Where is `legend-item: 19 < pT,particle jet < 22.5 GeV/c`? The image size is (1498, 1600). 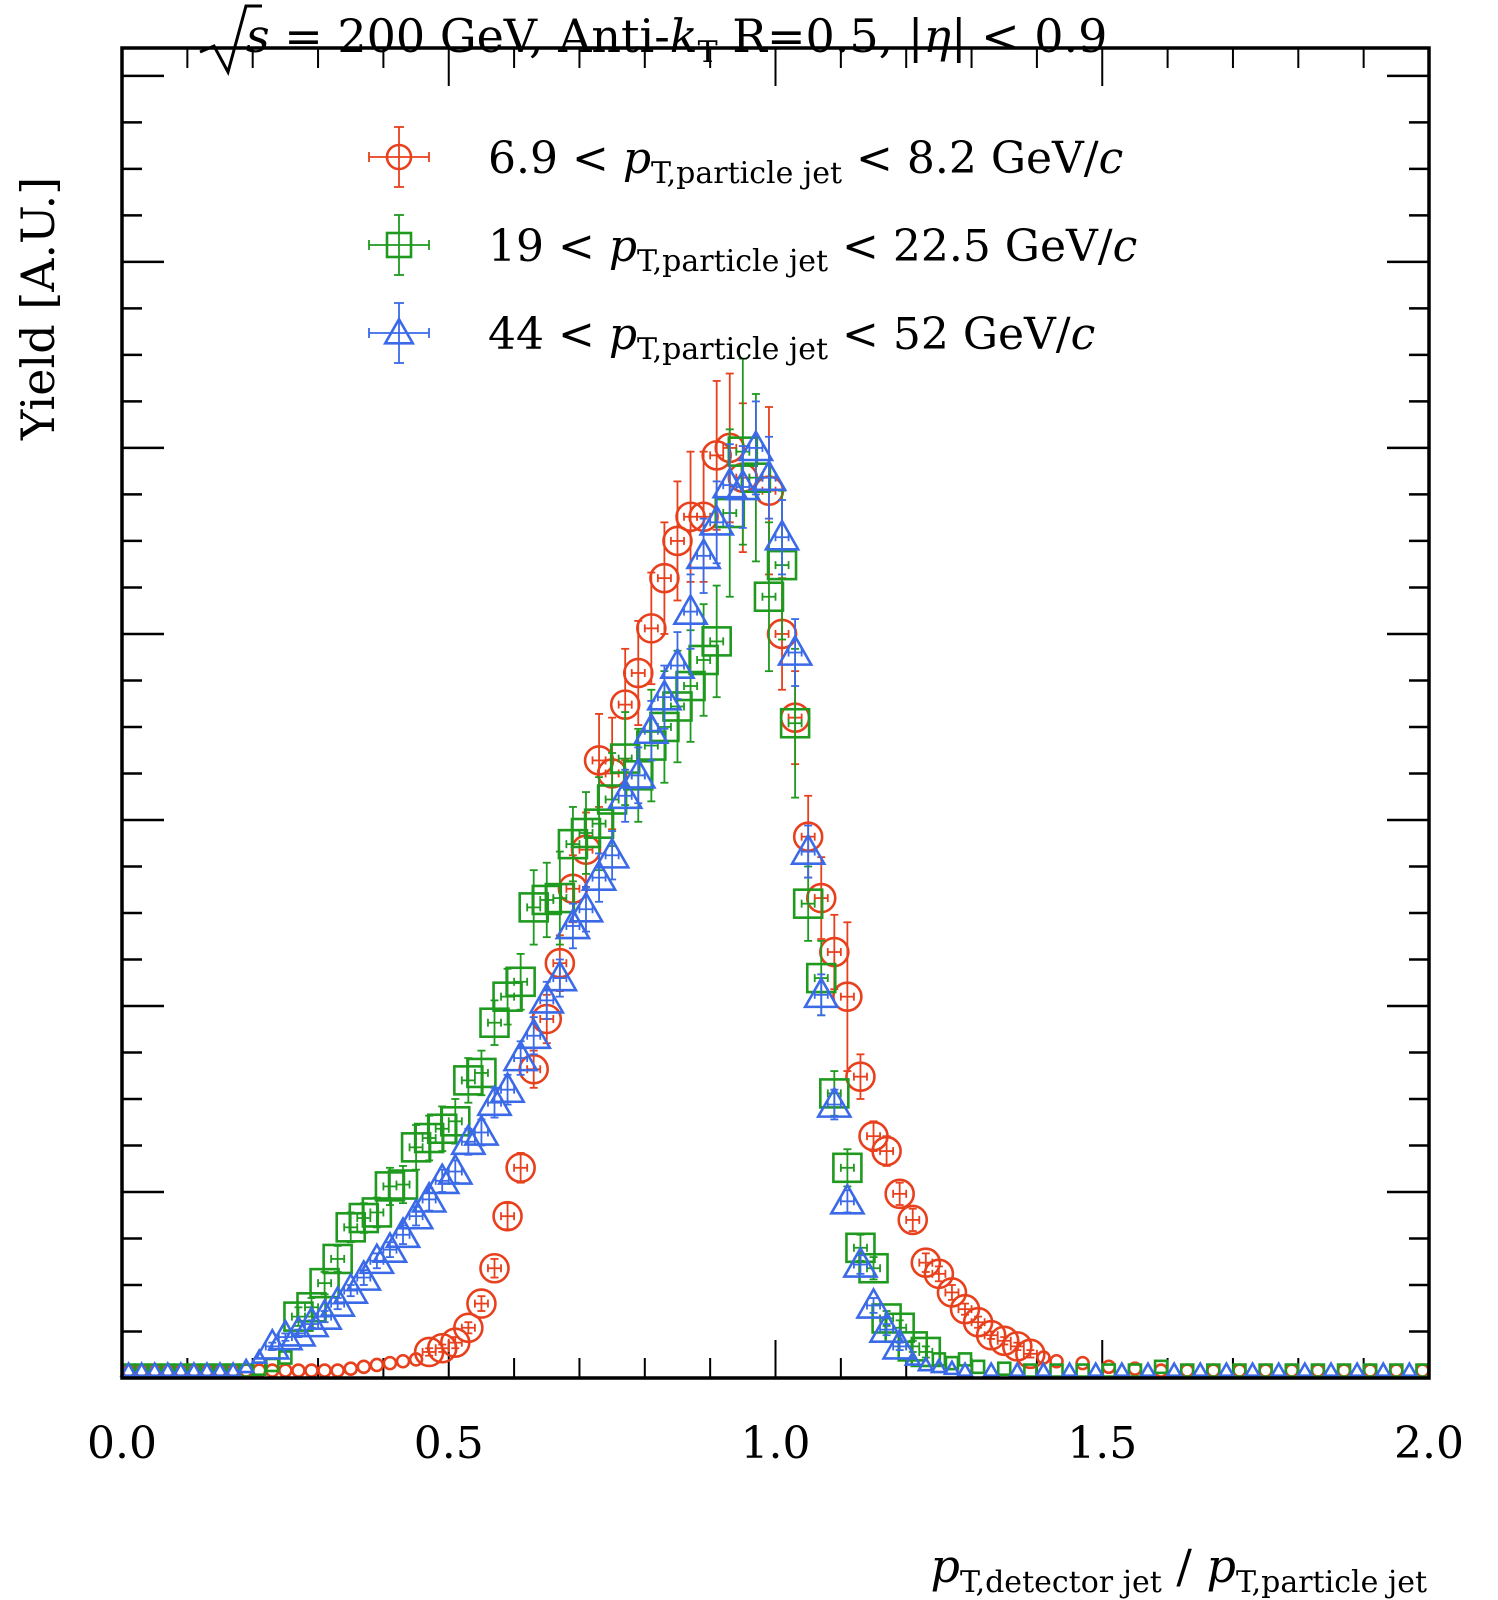
legend-item: 19 < pT,particle jet < 22.5 GeV/c is located at coordinates (752, 246).